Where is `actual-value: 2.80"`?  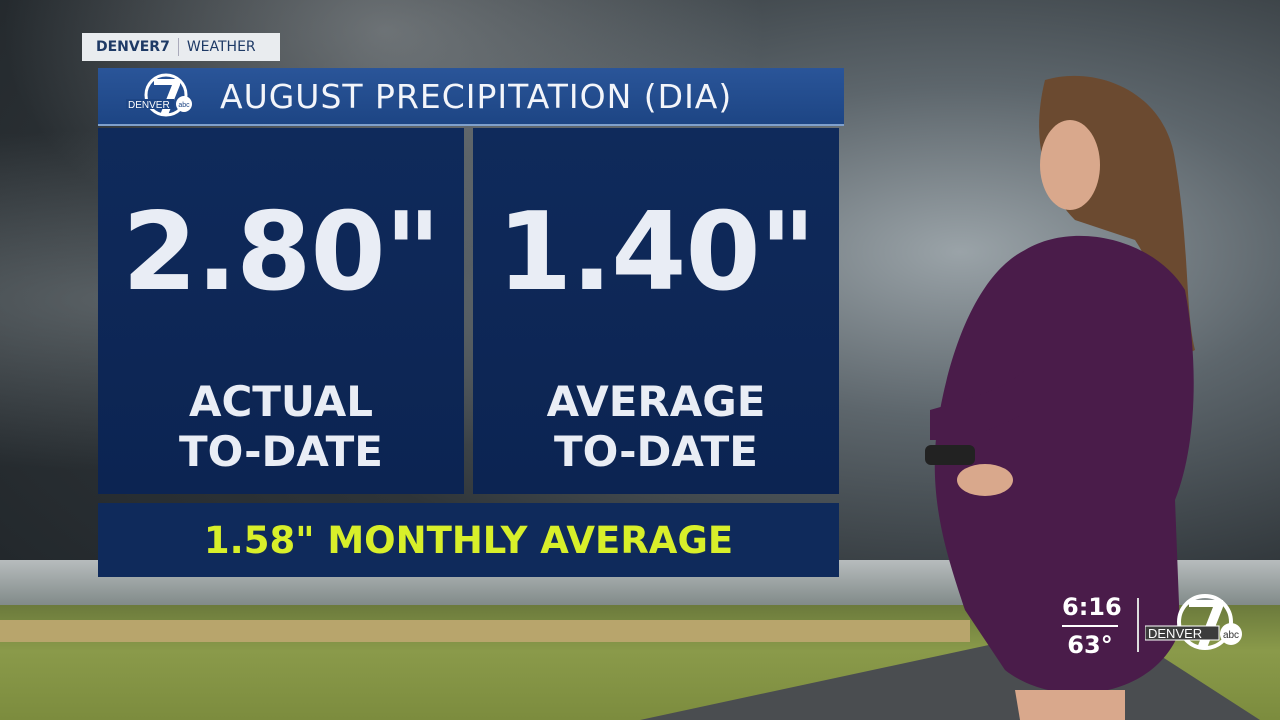 actual-value: 2.80" is located at coordinates (281, 252).